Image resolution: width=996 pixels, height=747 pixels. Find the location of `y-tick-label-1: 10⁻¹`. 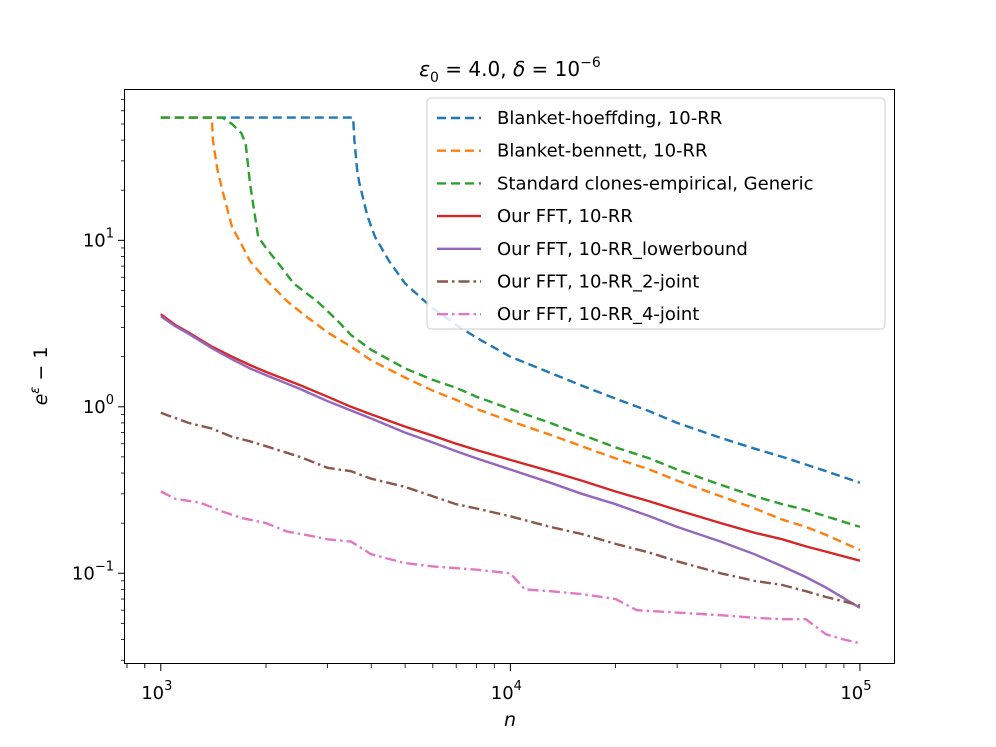

y-tick-label-1: 10⁻¹ is located at coordinates (93, 571).